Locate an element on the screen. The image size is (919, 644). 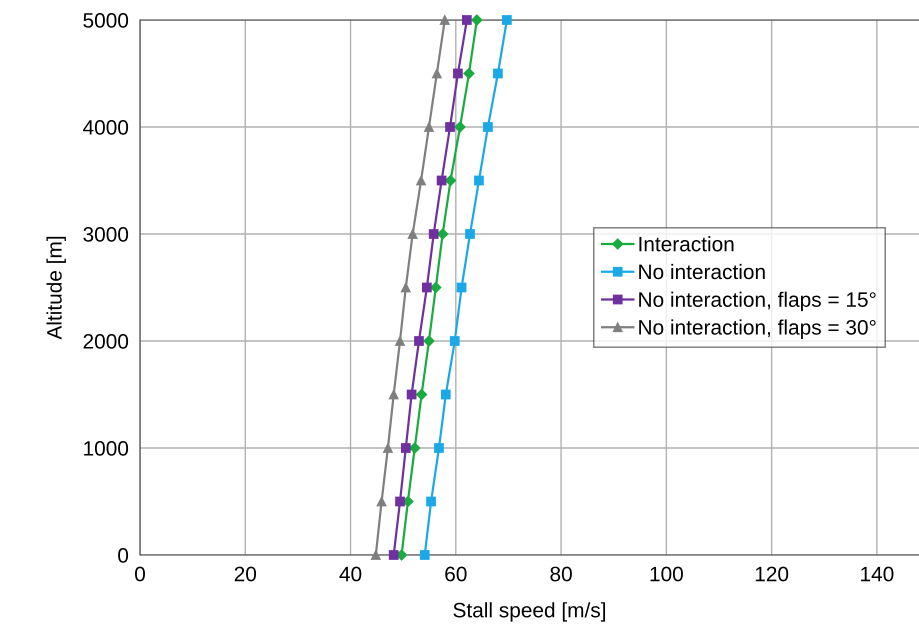
legend-label: No interaction, flaps = 15° is located at coordinates (757, 302).